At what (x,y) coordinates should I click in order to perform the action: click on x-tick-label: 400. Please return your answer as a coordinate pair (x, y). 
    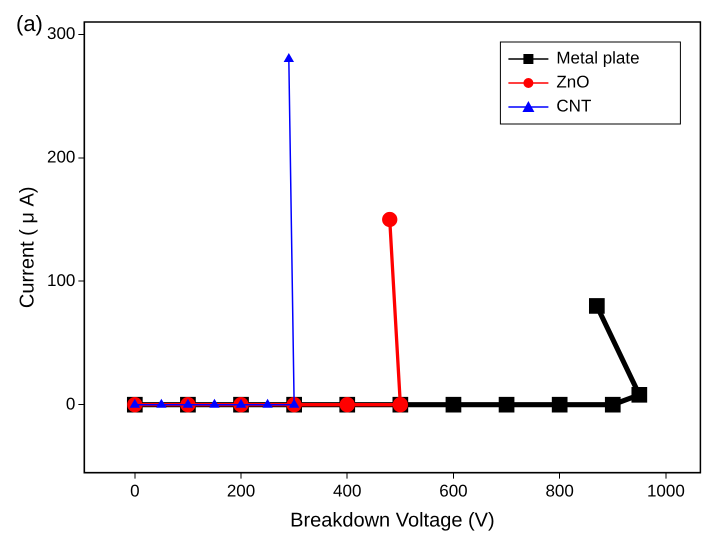
    Looking at the image, I should click on (347, 490).